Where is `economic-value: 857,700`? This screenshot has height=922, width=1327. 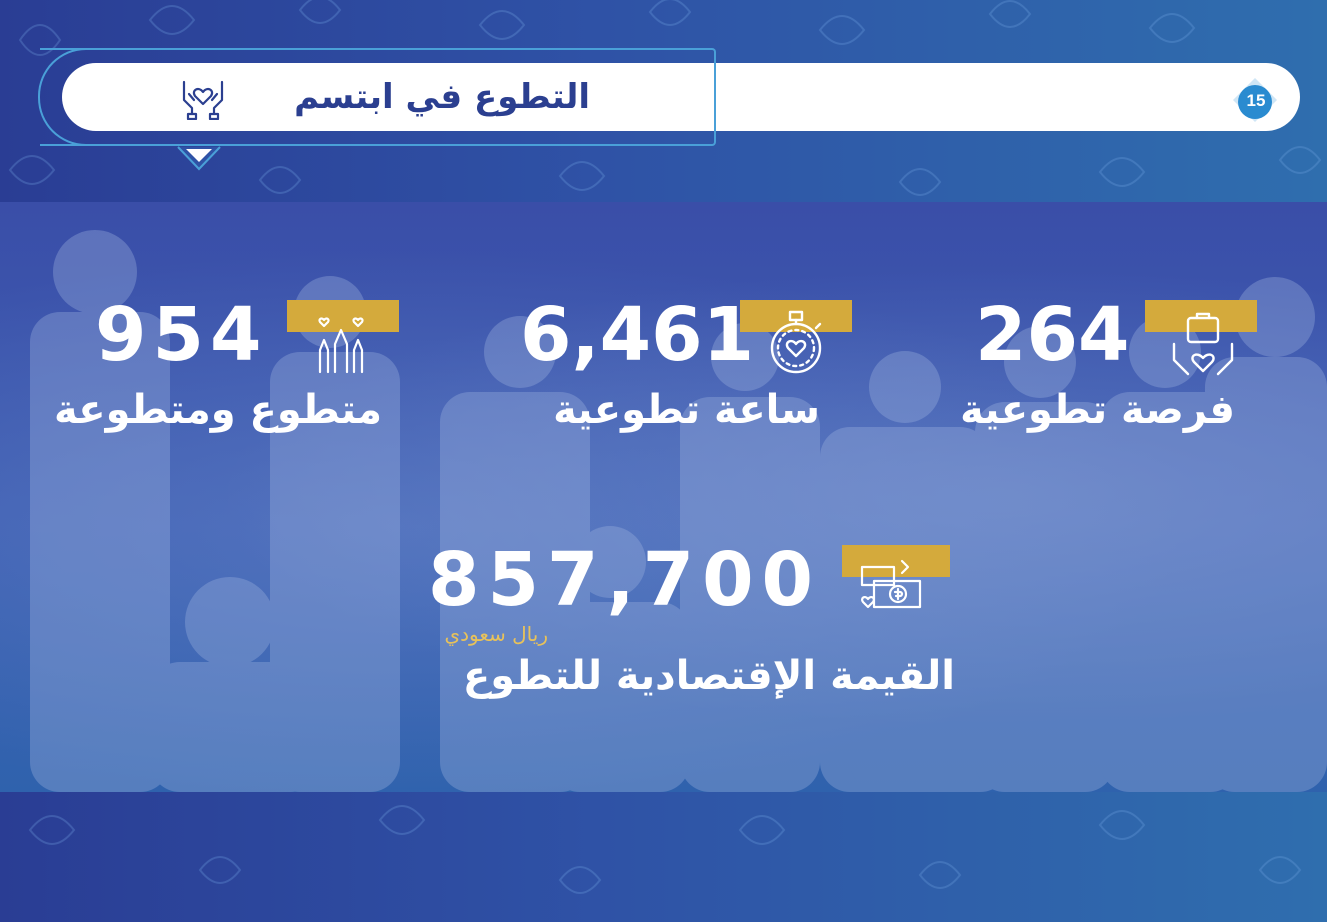 economic-value: 857,700 is located at coordinates (625, 580).